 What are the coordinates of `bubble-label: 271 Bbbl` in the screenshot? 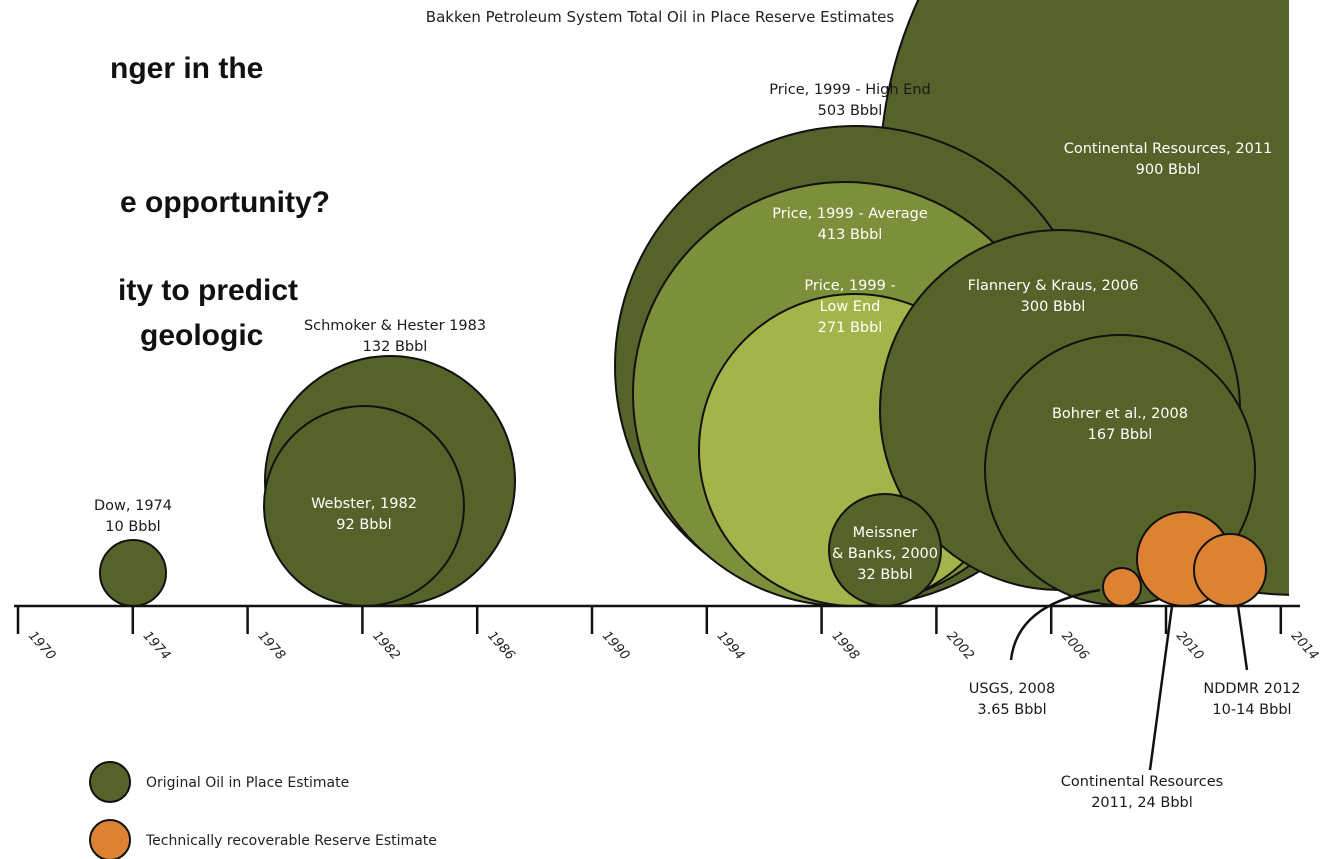 It's located at (850, 328).